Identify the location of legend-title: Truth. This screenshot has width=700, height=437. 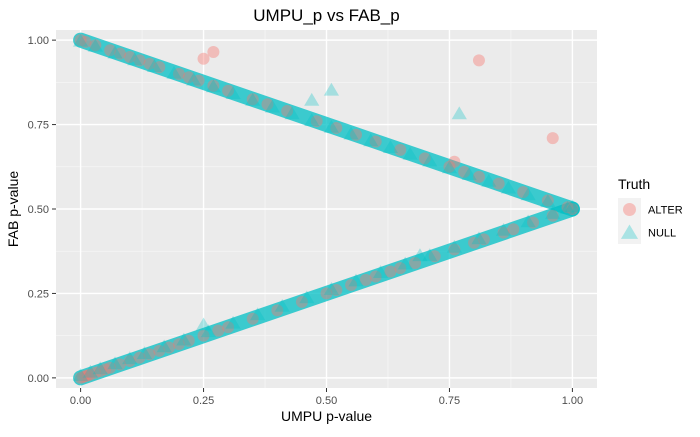
(634, 184).